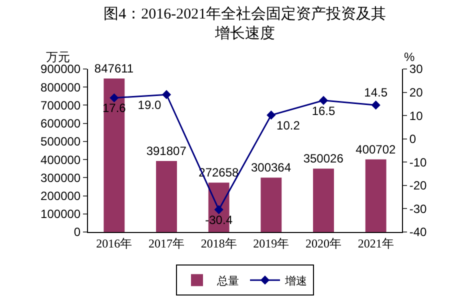 The image size is (462, 308). Describe the element at coordinates (114, 243) in the screenshot. I see `x-tick-label: 2016年` at that location.